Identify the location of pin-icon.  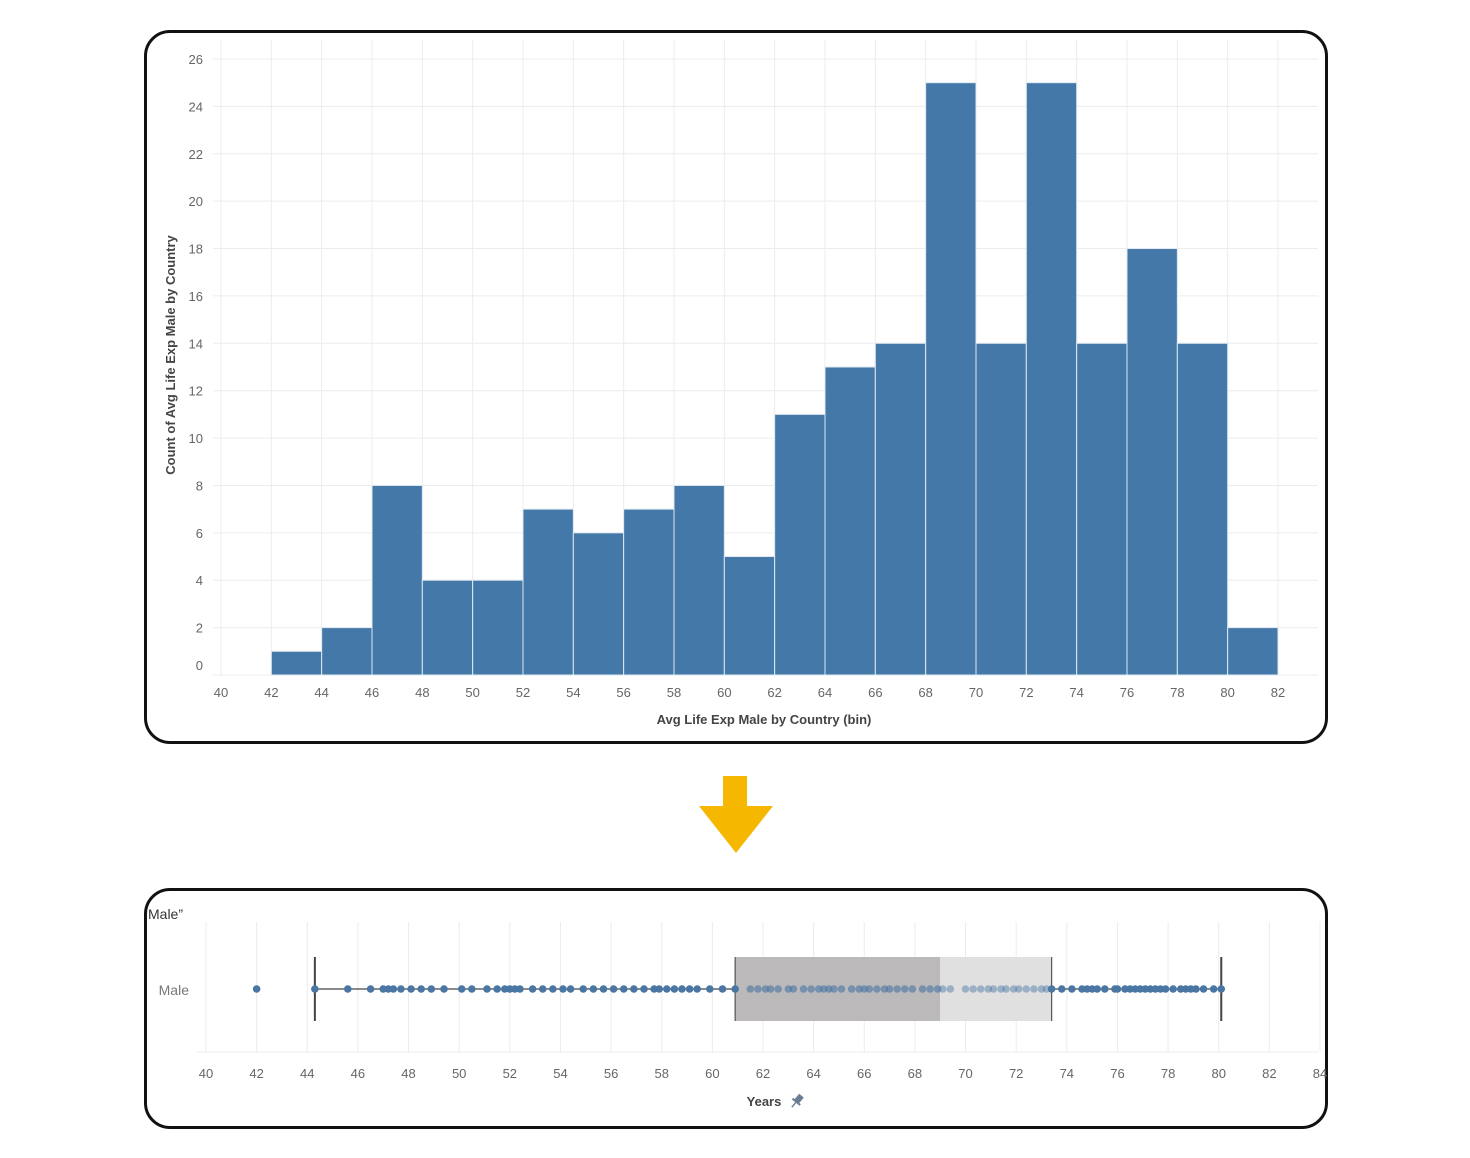
(796, 1101).